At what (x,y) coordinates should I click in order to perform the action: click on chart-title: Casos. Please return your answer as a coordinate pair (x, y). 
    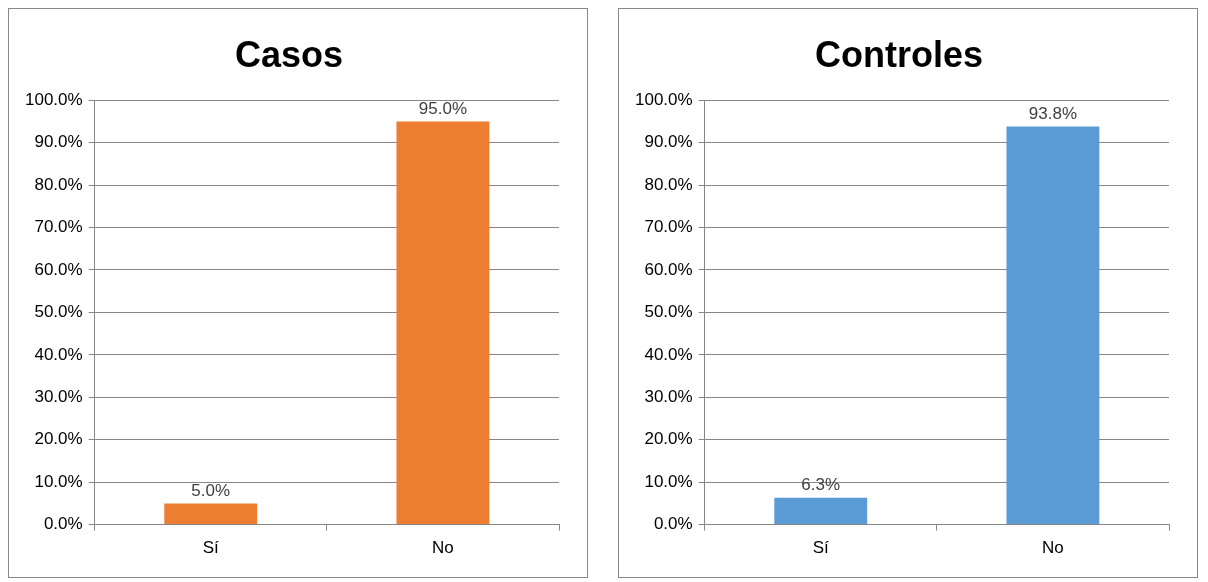
    Looking at the image, I should click on (289, 54).